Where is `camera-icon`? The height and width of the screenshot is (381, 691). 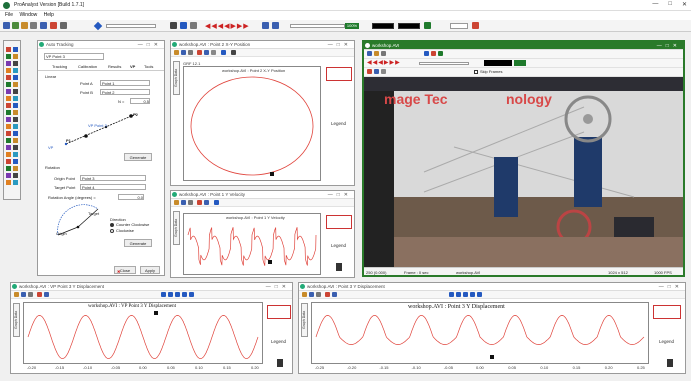 camera-icon is located at coordinates (173, 25).